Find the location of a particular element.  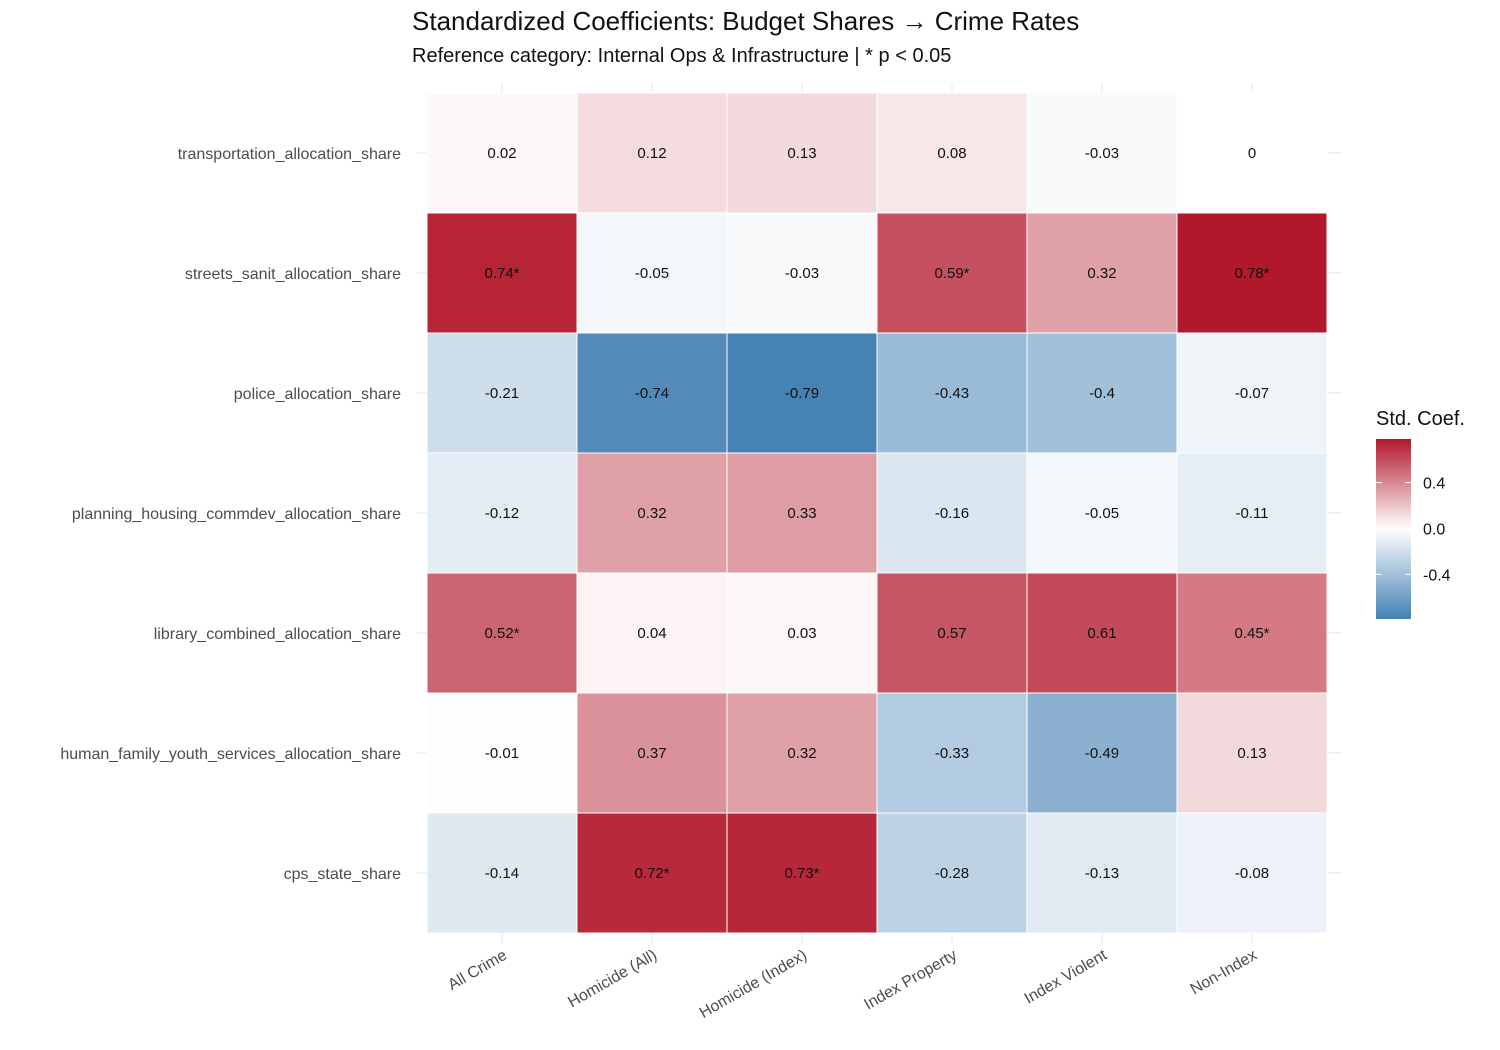

cell-value-label: -0.28 is located at coordinates (952, 873).